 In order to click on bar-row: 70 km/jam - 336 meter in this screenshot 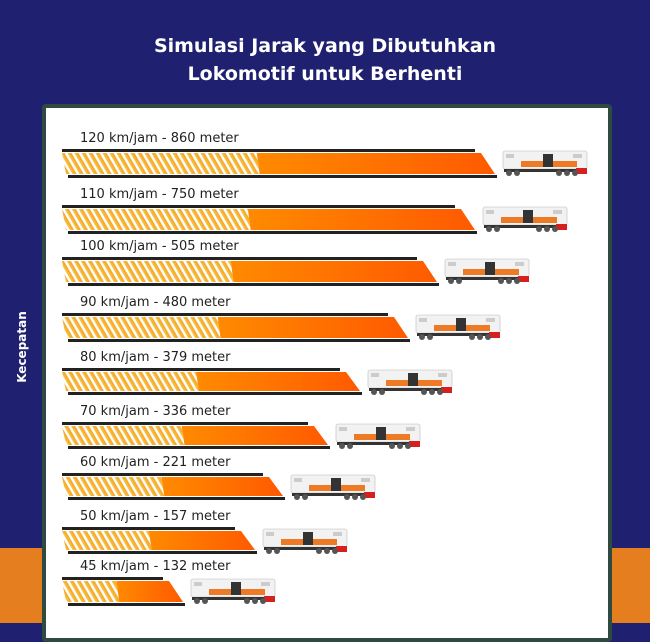, I will do `click(241, 426)`.